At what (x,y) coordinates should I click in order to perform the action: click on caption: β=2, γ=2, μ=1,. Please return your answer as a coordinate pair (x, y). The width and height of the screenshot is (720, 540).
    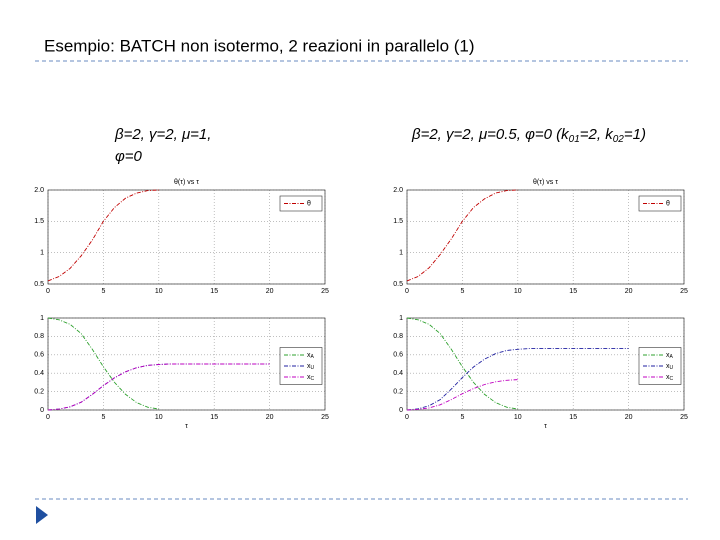
    Looking at the image, I should click on (162, 134).